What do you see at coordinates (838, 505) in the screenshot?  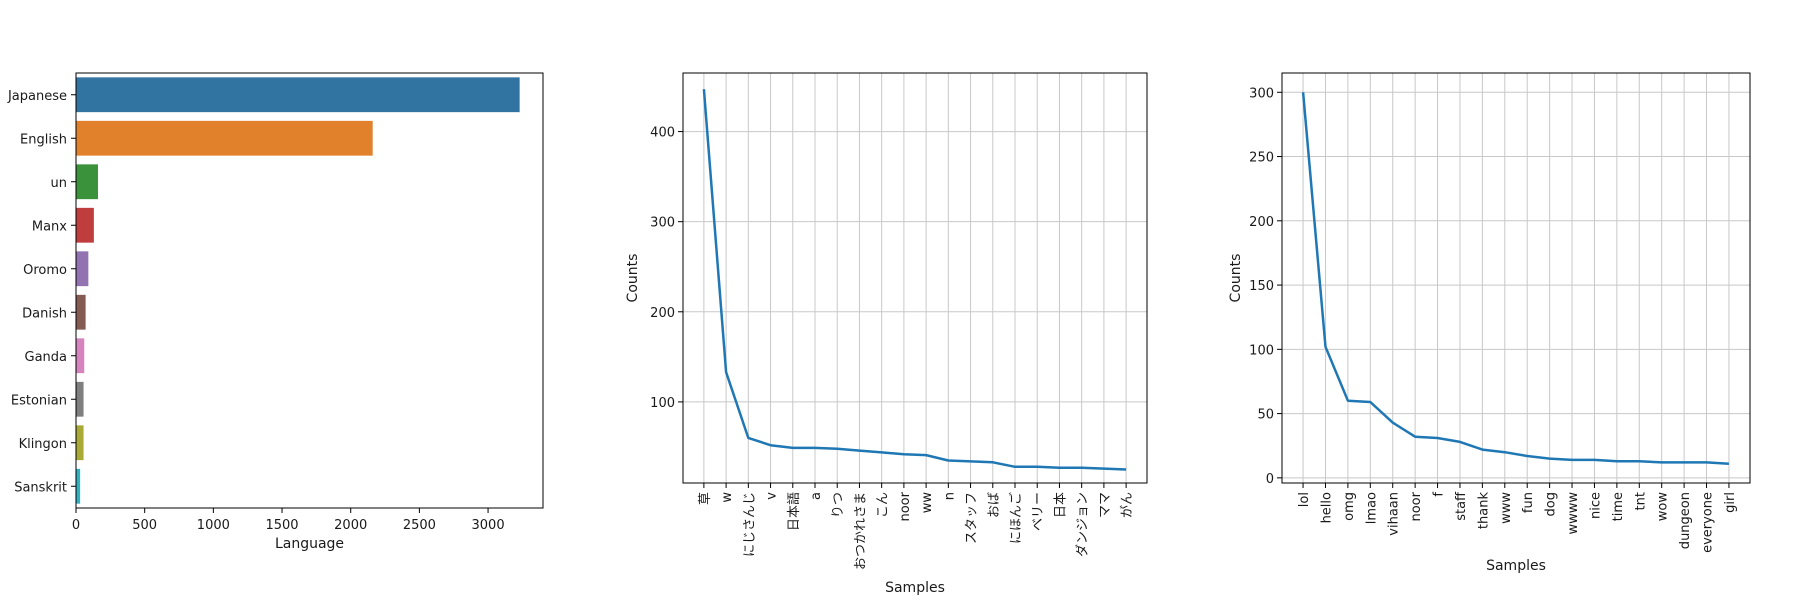 I see `x-tick-label: りつ` at bounding box center [838, 505].